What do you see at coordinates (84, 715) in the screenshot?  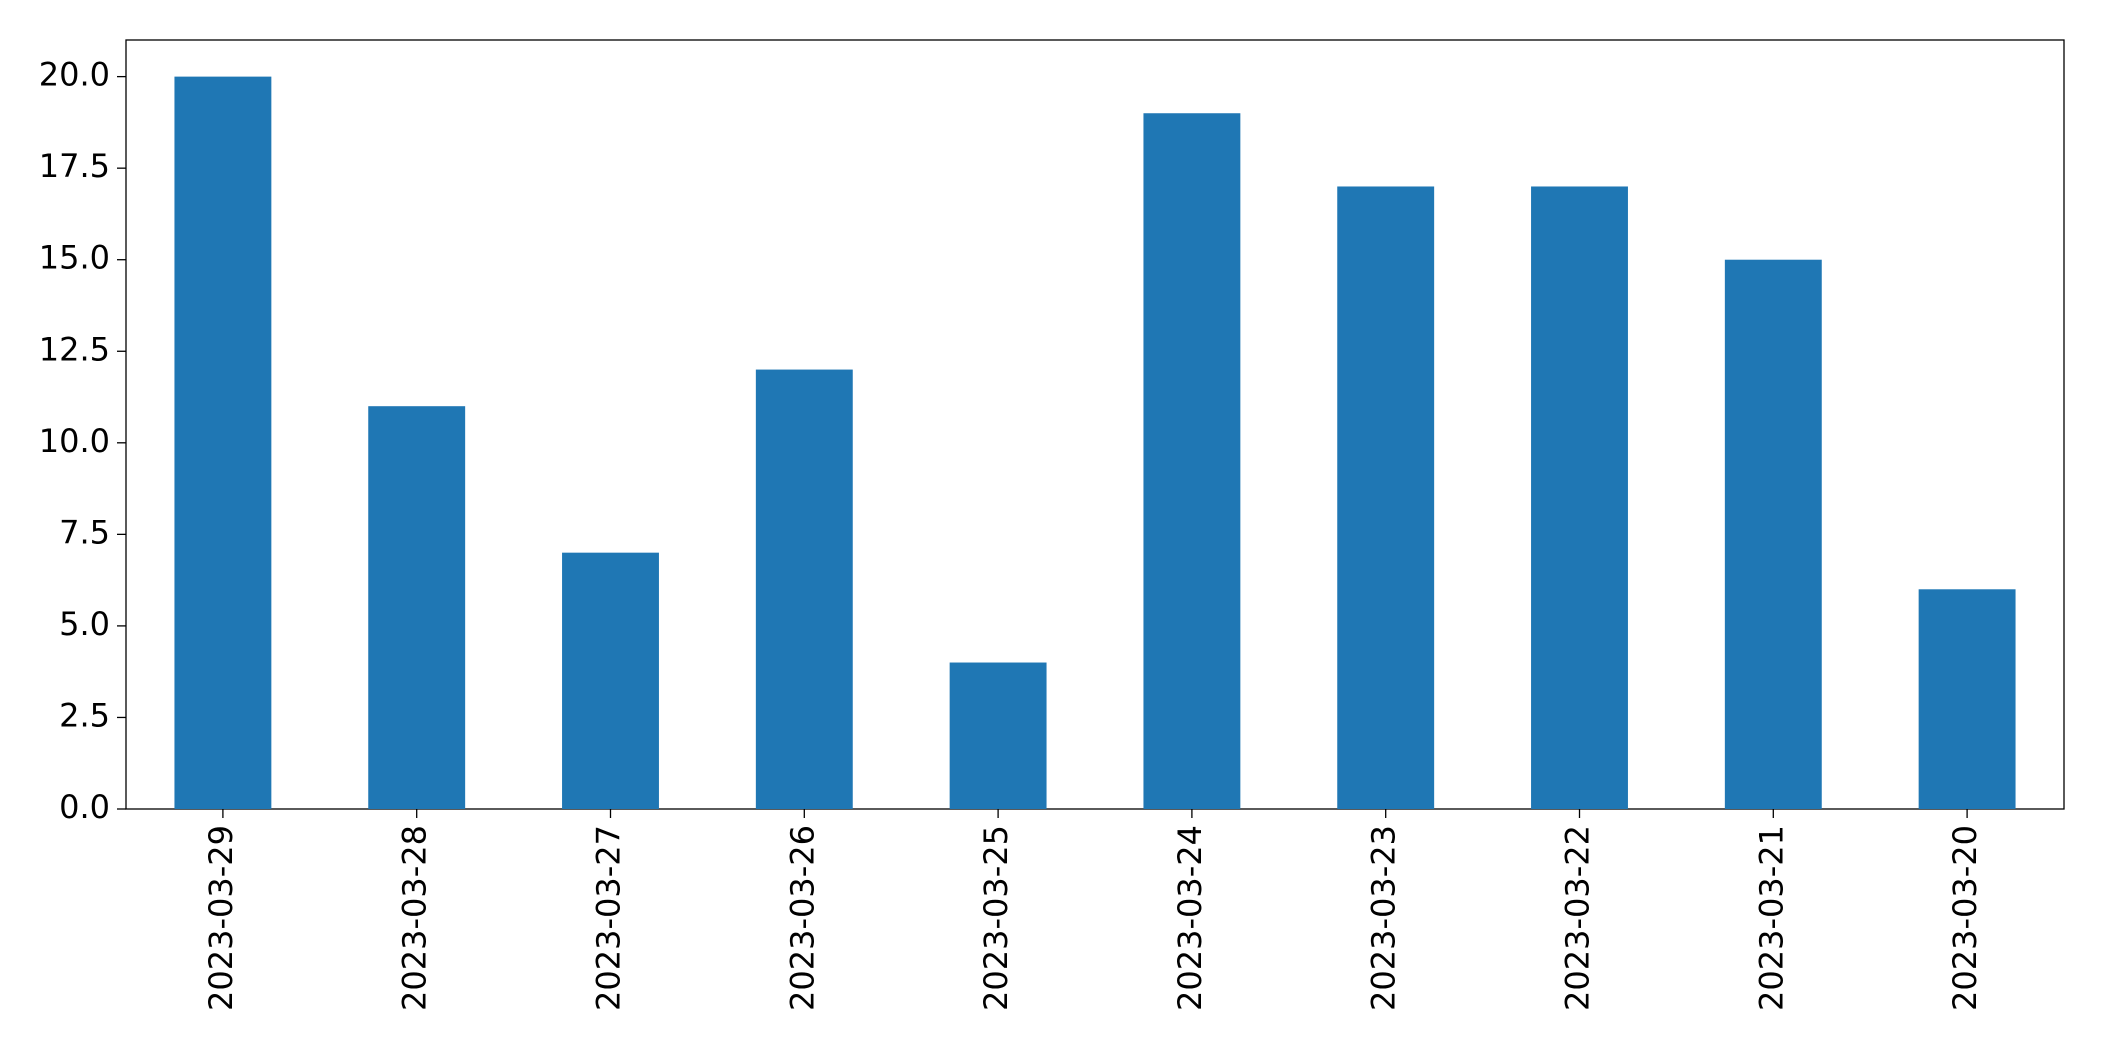 I see `y-tick-label: 2.5` at bounding box center [84, 715].